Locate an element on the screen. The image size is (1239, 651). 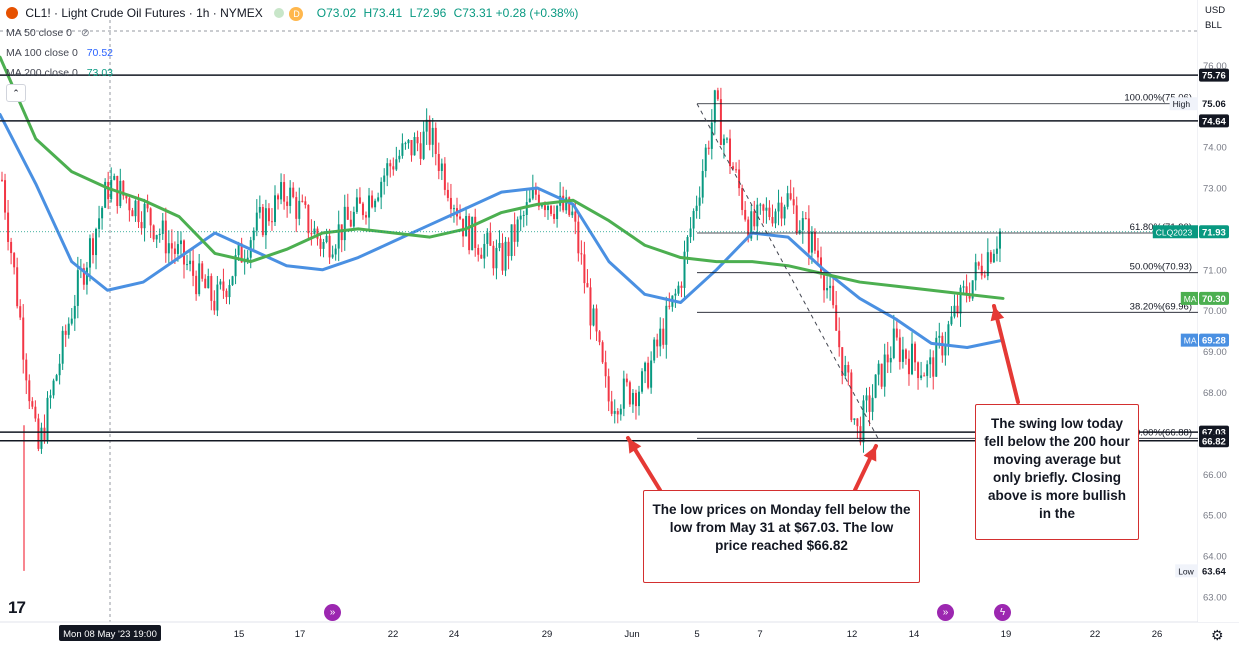
unit-menu-label: BLL is located at coordinates (1213, 25).